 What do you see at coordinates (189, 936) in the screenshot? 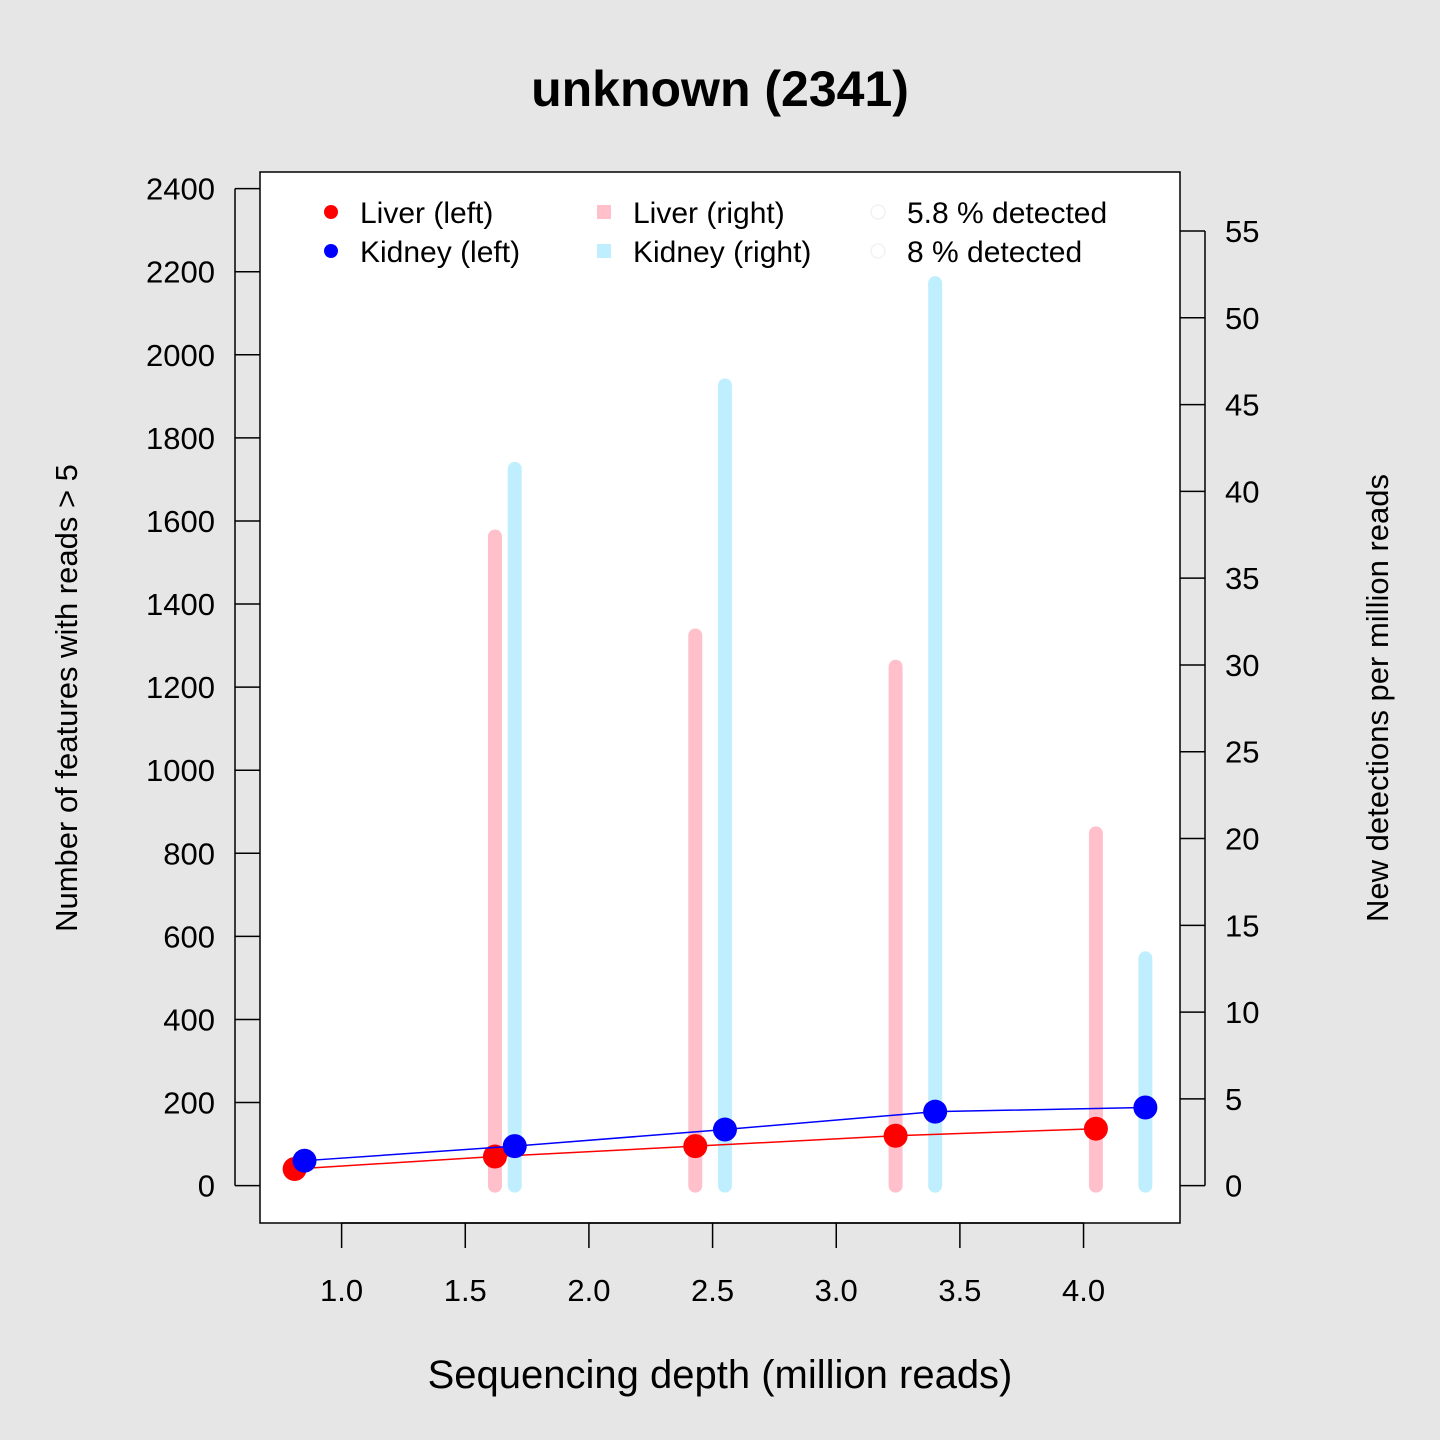
I see `y-left-tick-label: 600` at bounding box center [189, 936].